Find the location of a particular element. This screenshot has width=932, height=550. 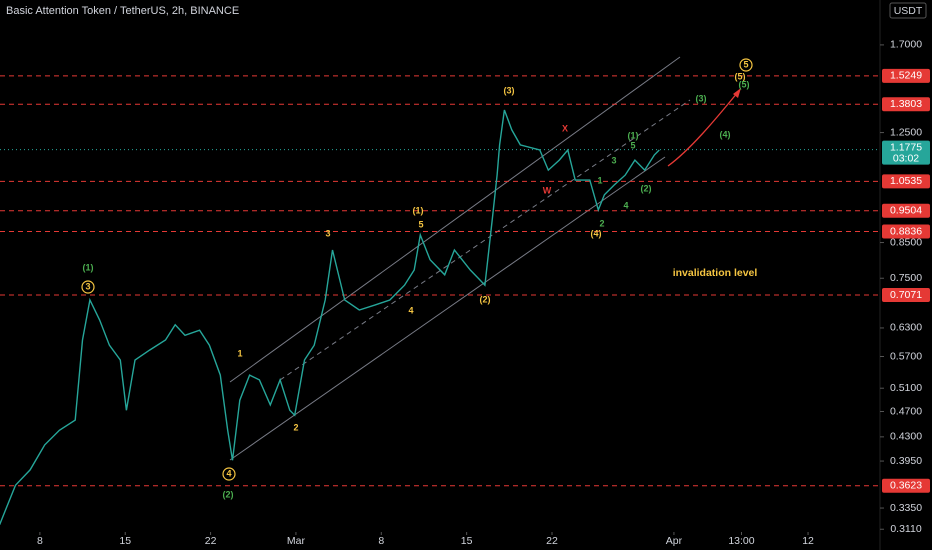

last-price: 1.1775 is located at coordinates (906, 147).